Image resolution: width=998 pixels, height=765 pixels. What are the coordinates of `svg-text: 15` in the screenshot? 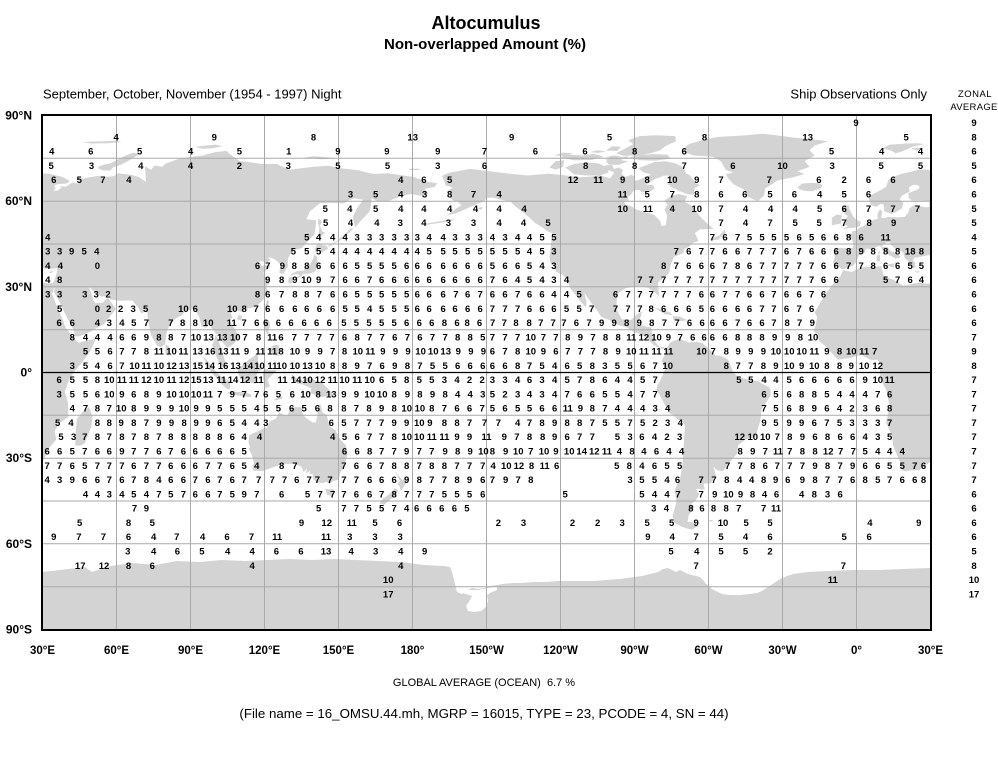 It's located at (197, 366).